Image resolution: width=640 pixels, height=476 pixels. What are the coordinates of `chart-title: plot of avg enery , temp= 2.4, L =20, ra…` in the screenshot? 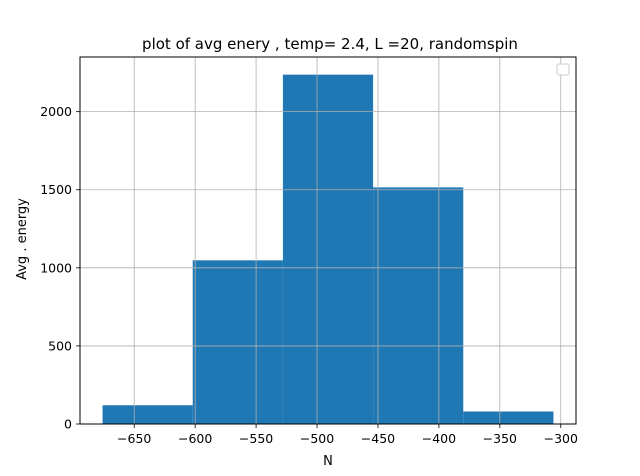 It's located at (330, 44).